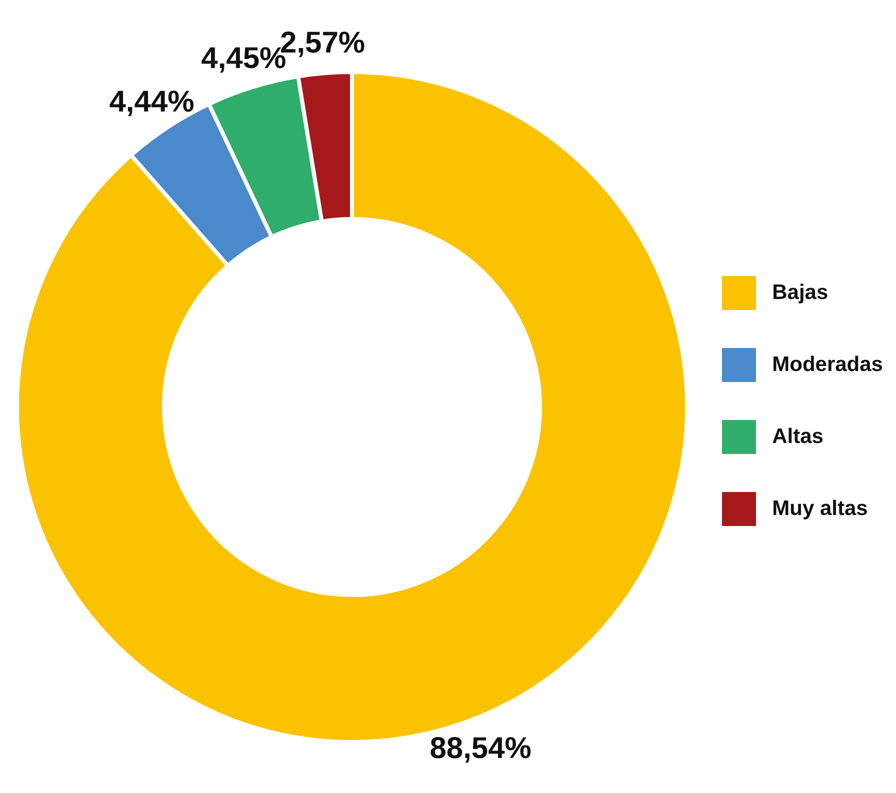 This screenshot has width=896, height=793. I want to click on legend-label: Bajas, so click(800, 292).